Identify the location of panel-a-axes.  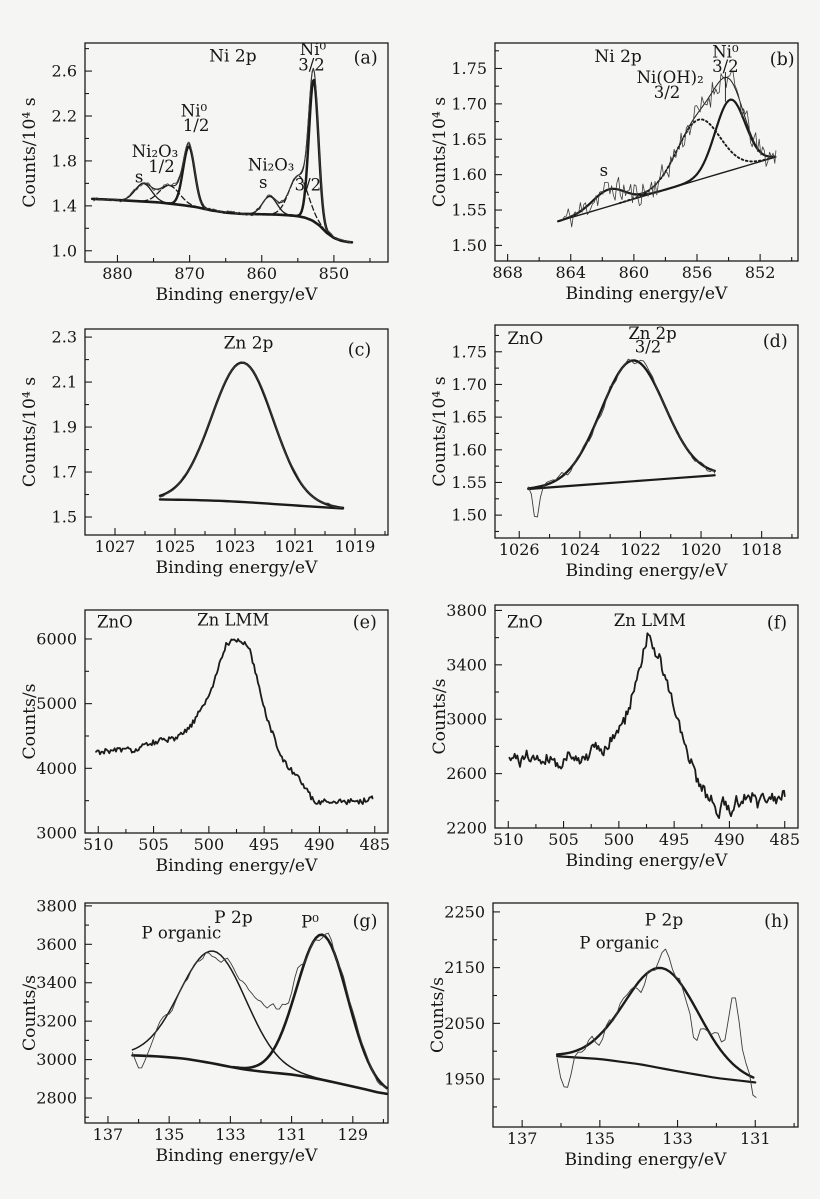
(228, 155).